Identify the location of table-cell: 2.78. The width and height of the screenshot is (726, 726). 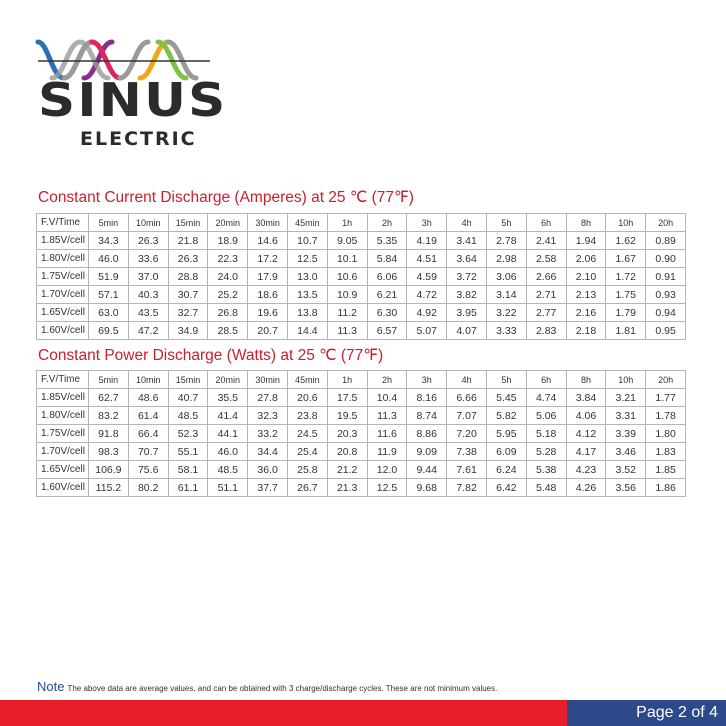
(506, 240).